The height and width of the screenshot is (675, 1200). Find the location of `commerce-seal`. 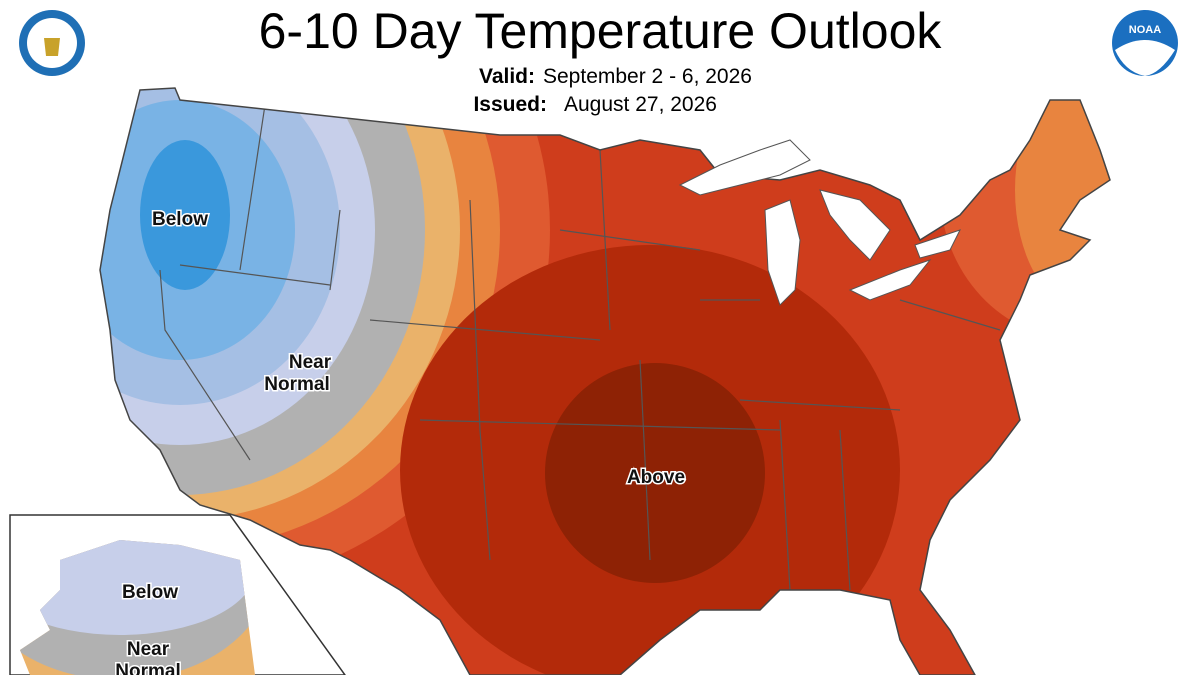

commerce-seal is located at coordinates (52, 43).